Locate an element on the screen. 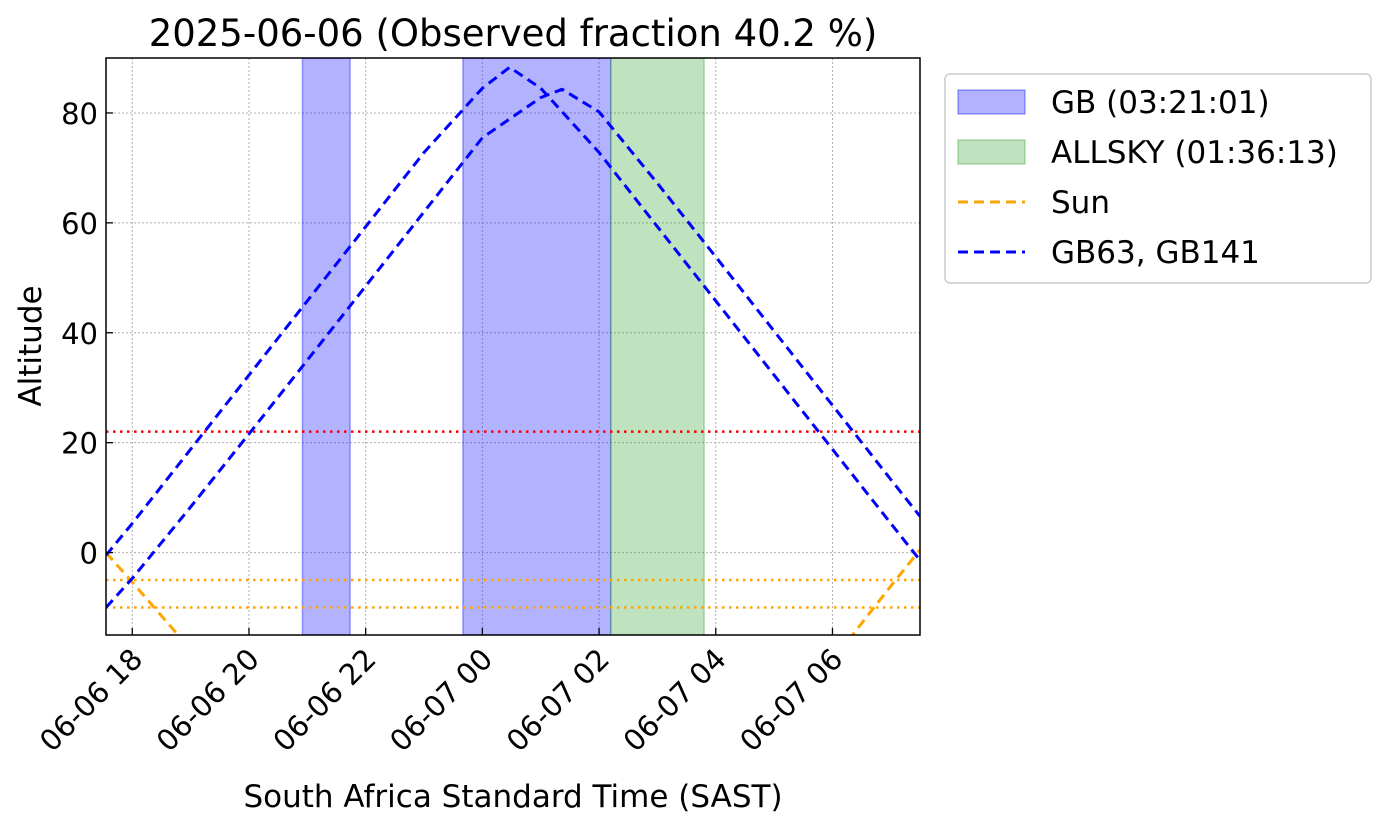 Image resolution: width=1388 pixels, height=829 pixels. limit-lines is located at coordinates (513, 519).